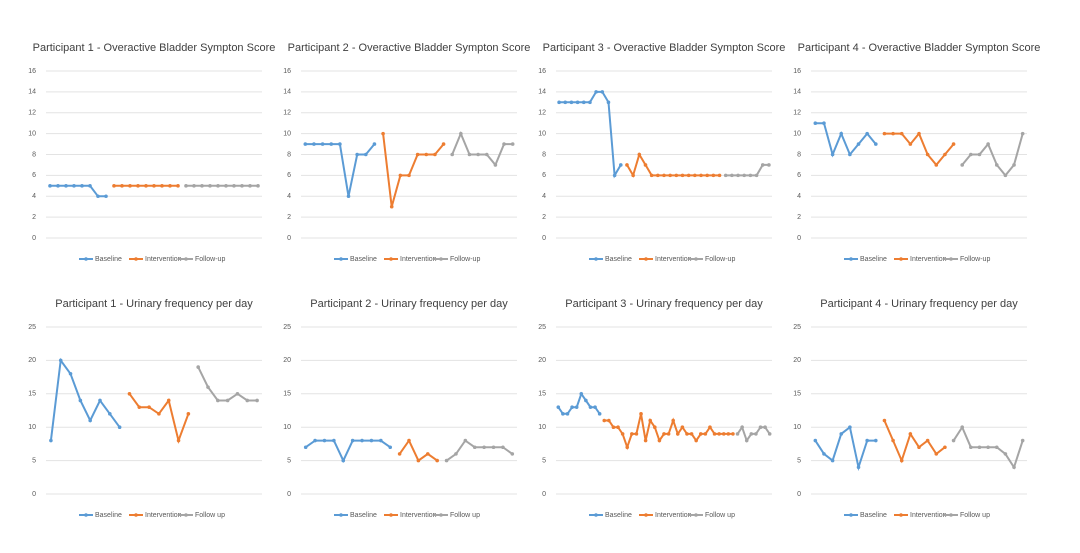 The height and width of the screenshot is (553, 1080). Describe the element at coordinates (797, 360) in the screenshot. I see `y-tick-label: 20` at that location.